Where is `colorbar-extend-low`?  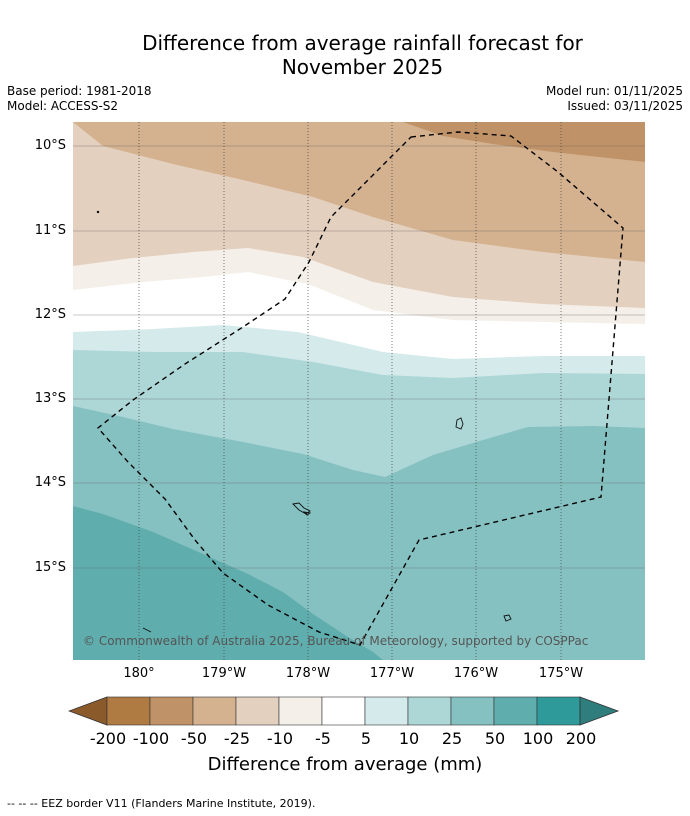
colorbar-extend-low is located at coordinates (88, 711).